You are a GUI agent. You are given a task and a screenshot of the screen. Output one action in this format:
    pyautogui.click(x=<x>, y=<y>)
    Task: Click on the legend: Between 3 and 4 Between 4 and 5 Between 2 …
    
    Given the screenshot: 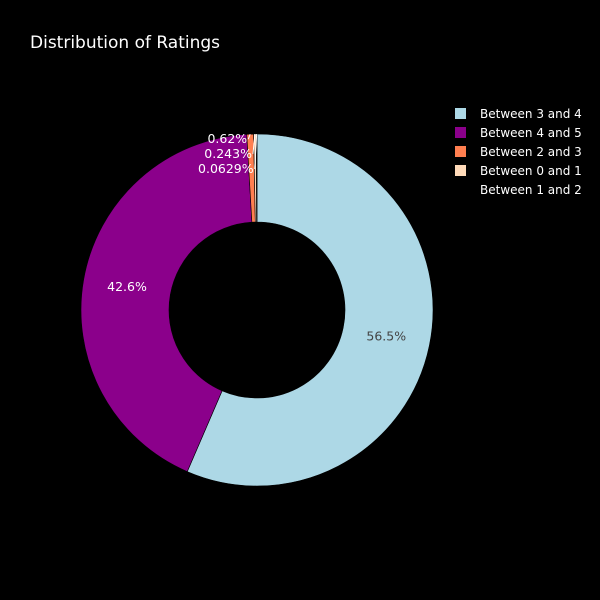 What is the action you would take?
    pyautogui.click(x=518, y=152)
    